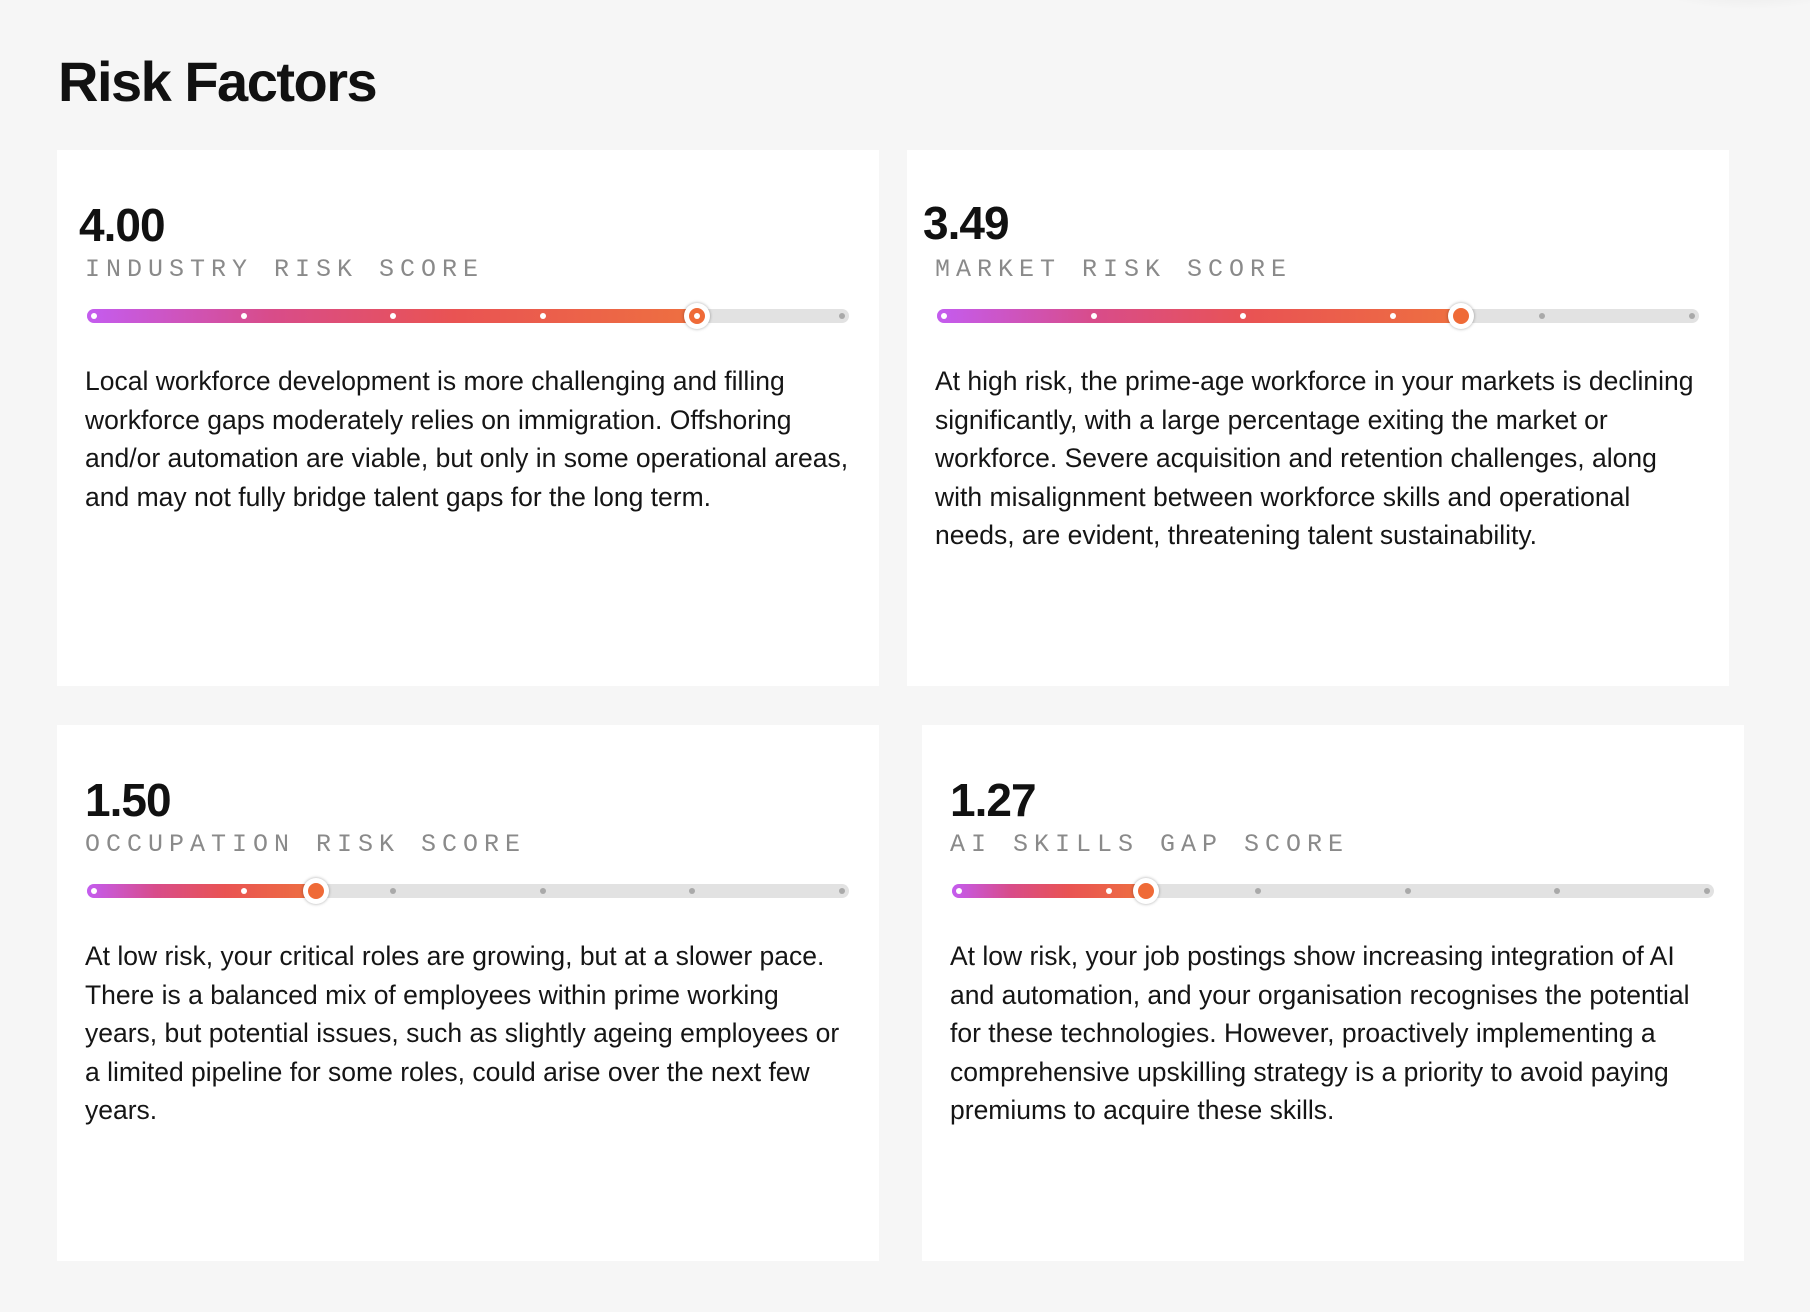 The image size is (1810, 1312). What do you see at coordinates (218, 81) in the screenshot?
I see `page-title: Risk Factors` at bounding box center [218, 81].